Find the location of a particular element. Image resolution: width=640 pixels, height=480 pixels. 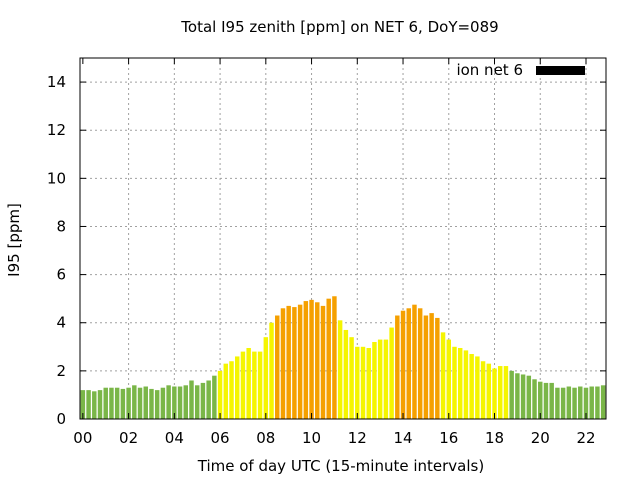

legend: ion net 6 is located at coordinates (520, 70).